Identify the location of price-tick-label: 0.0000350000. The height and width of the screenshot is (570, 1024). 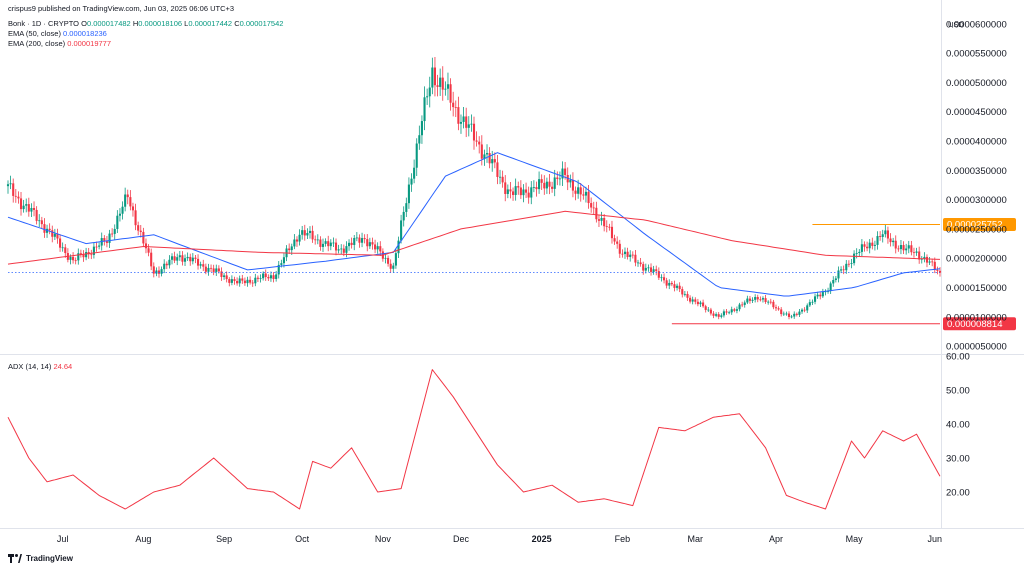
(976, 171).